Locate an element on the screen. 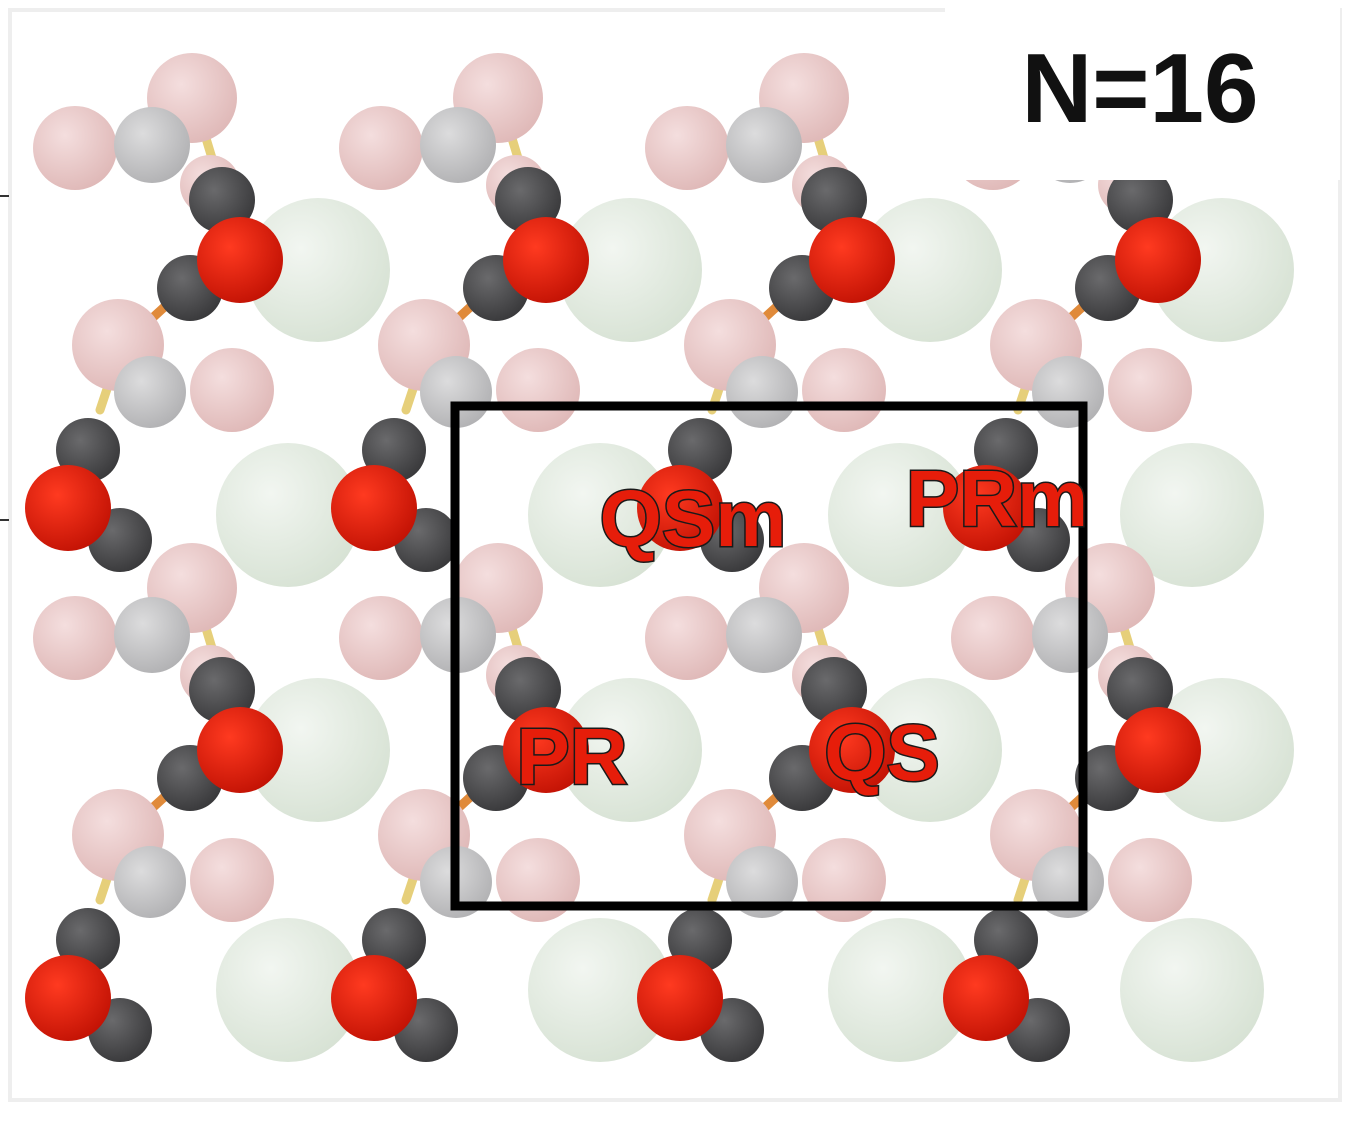 This screenshot has height=1138, width=1370. site-label-pr: PR is located at coordinates (571, 756).